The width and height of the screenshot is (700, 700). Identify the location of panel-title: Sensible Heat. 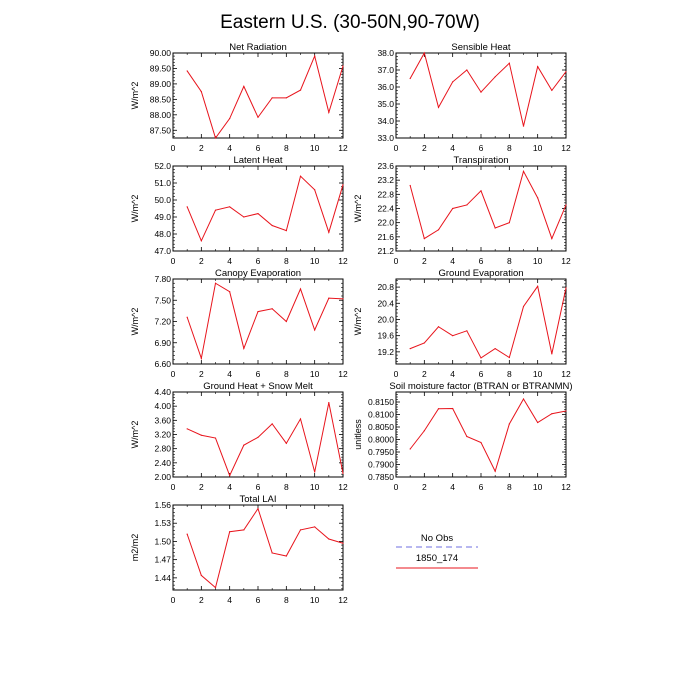
(481, 47).